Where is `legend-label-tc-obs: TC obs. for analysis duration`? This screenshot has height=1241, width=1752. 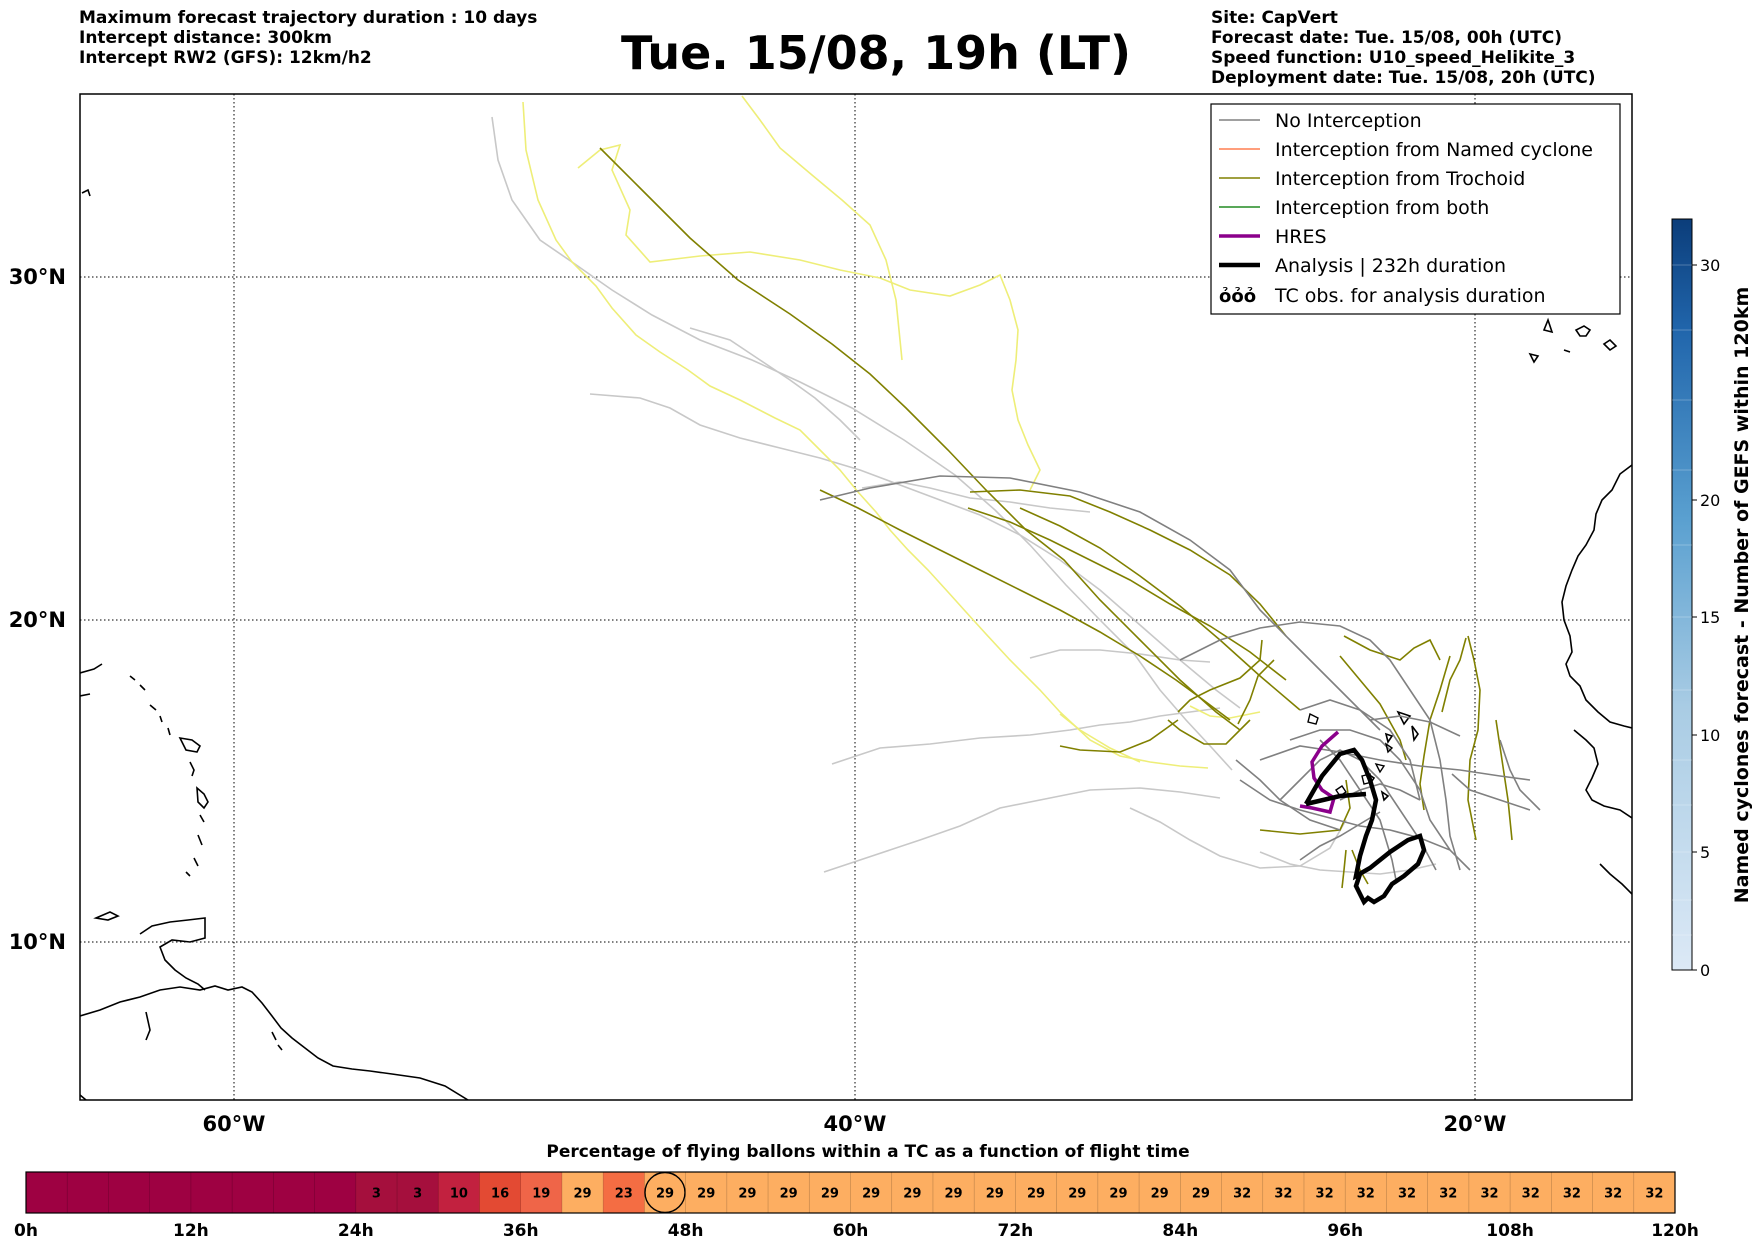
legend-label-tc-obs: TC obs. for analysis duration is located at coordinates (1410, 296).